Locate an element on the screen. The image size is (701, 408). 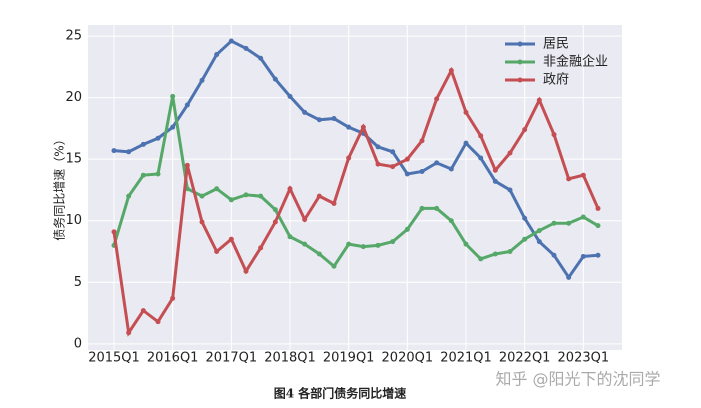
x-tick-label: 2016Q1 is located at coordinates (173, 358).